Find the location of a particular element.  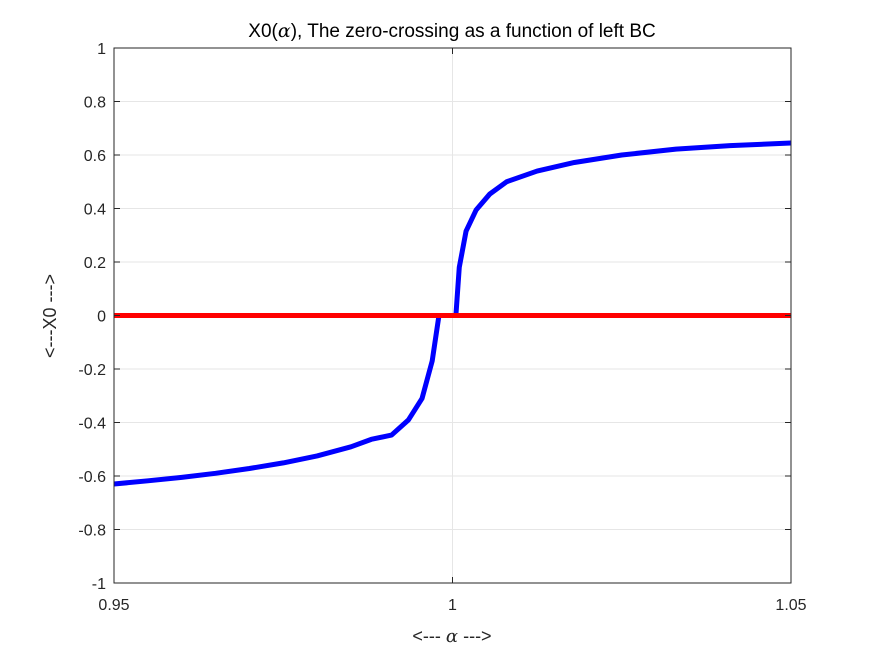

x-tick-labels: 0.95 1 1.05 is located at coordinates (452, 605).